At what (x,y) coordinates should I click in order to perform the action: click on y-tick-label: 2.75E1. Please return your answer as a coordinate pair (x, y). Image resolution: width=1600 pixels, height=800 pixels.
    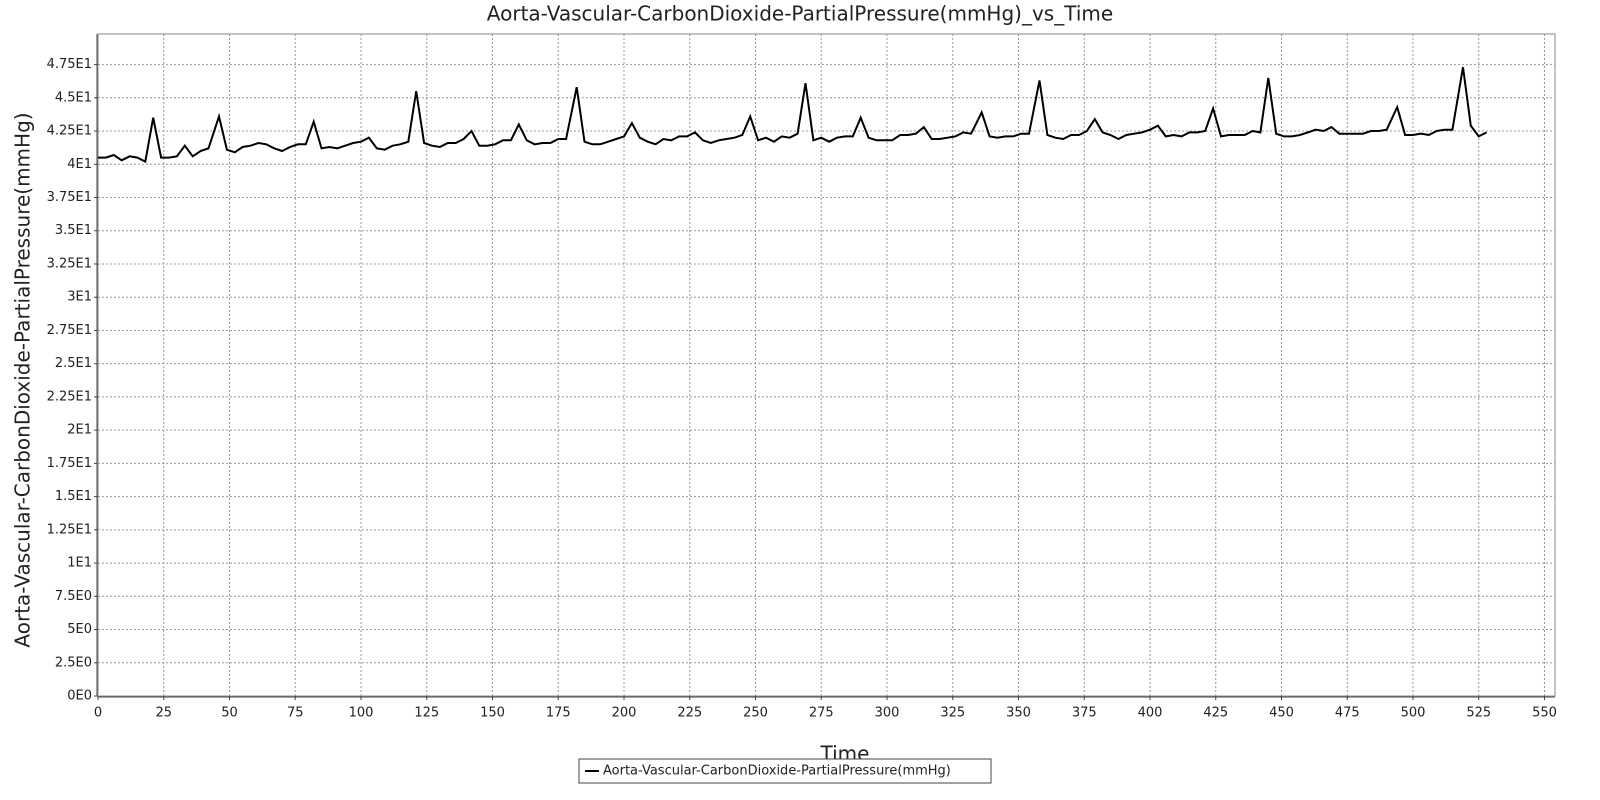
    Looking at the image, I should click on (69, 330).